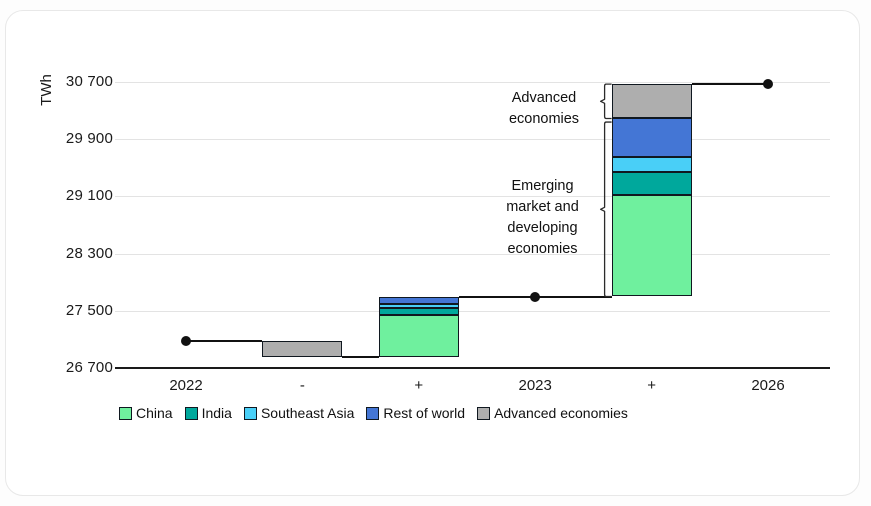 Image resolution: width=871 pixels, height=506 pixels. What do you see at coordinates (418, 305) in the screenshot?
I see `bar-segment-southeast-asia-growth-emde-2023` at bounding box center [418, 305].